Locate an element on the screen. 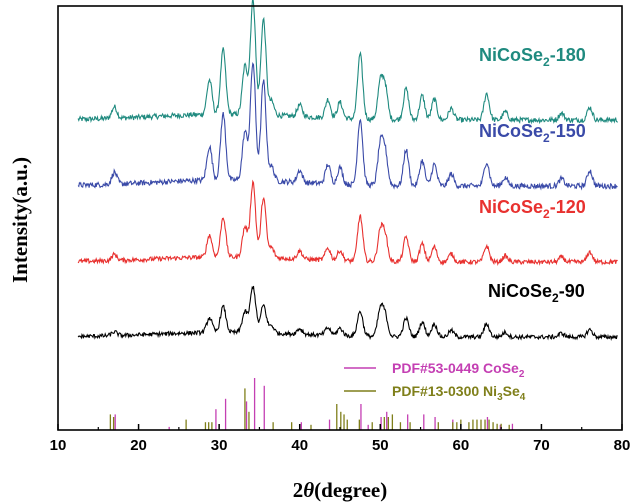 The image size is (633, 504). y-axis-title: Intensity(a.u.) is located at coordinates (20, 220).